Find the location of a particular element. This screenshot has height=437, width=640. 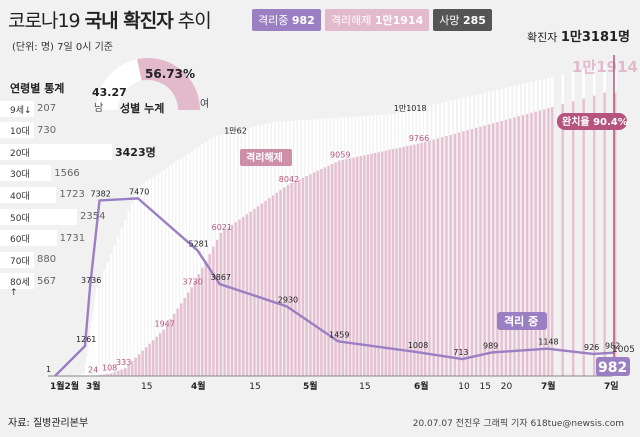

age-bar: 50대 is located at coordinates (39, 216).